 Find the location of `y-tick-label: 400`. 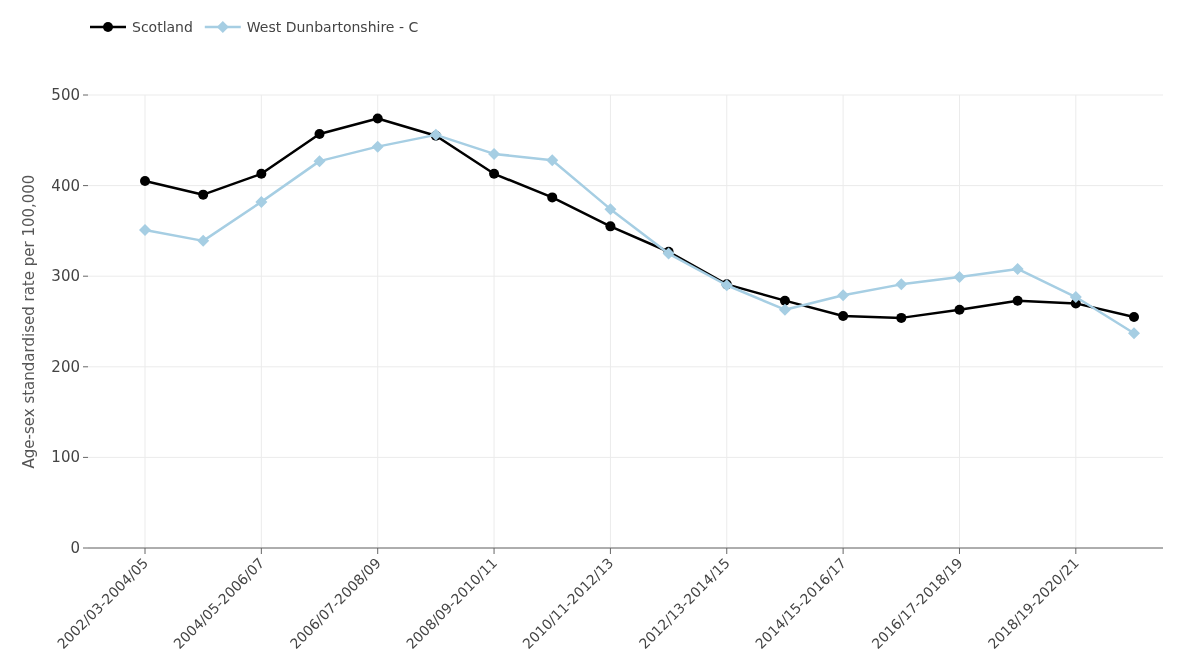

y-tick-label: 400 is located at coordinates (65, 185).